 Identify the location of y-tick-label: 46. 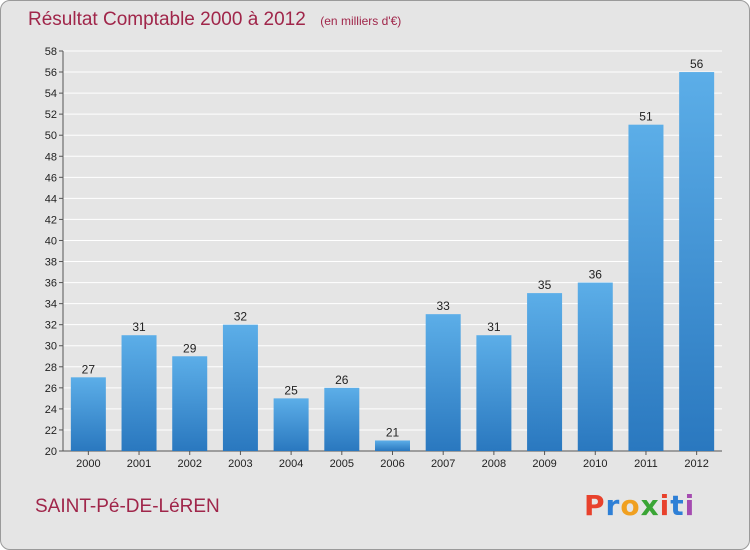
(51, 178).